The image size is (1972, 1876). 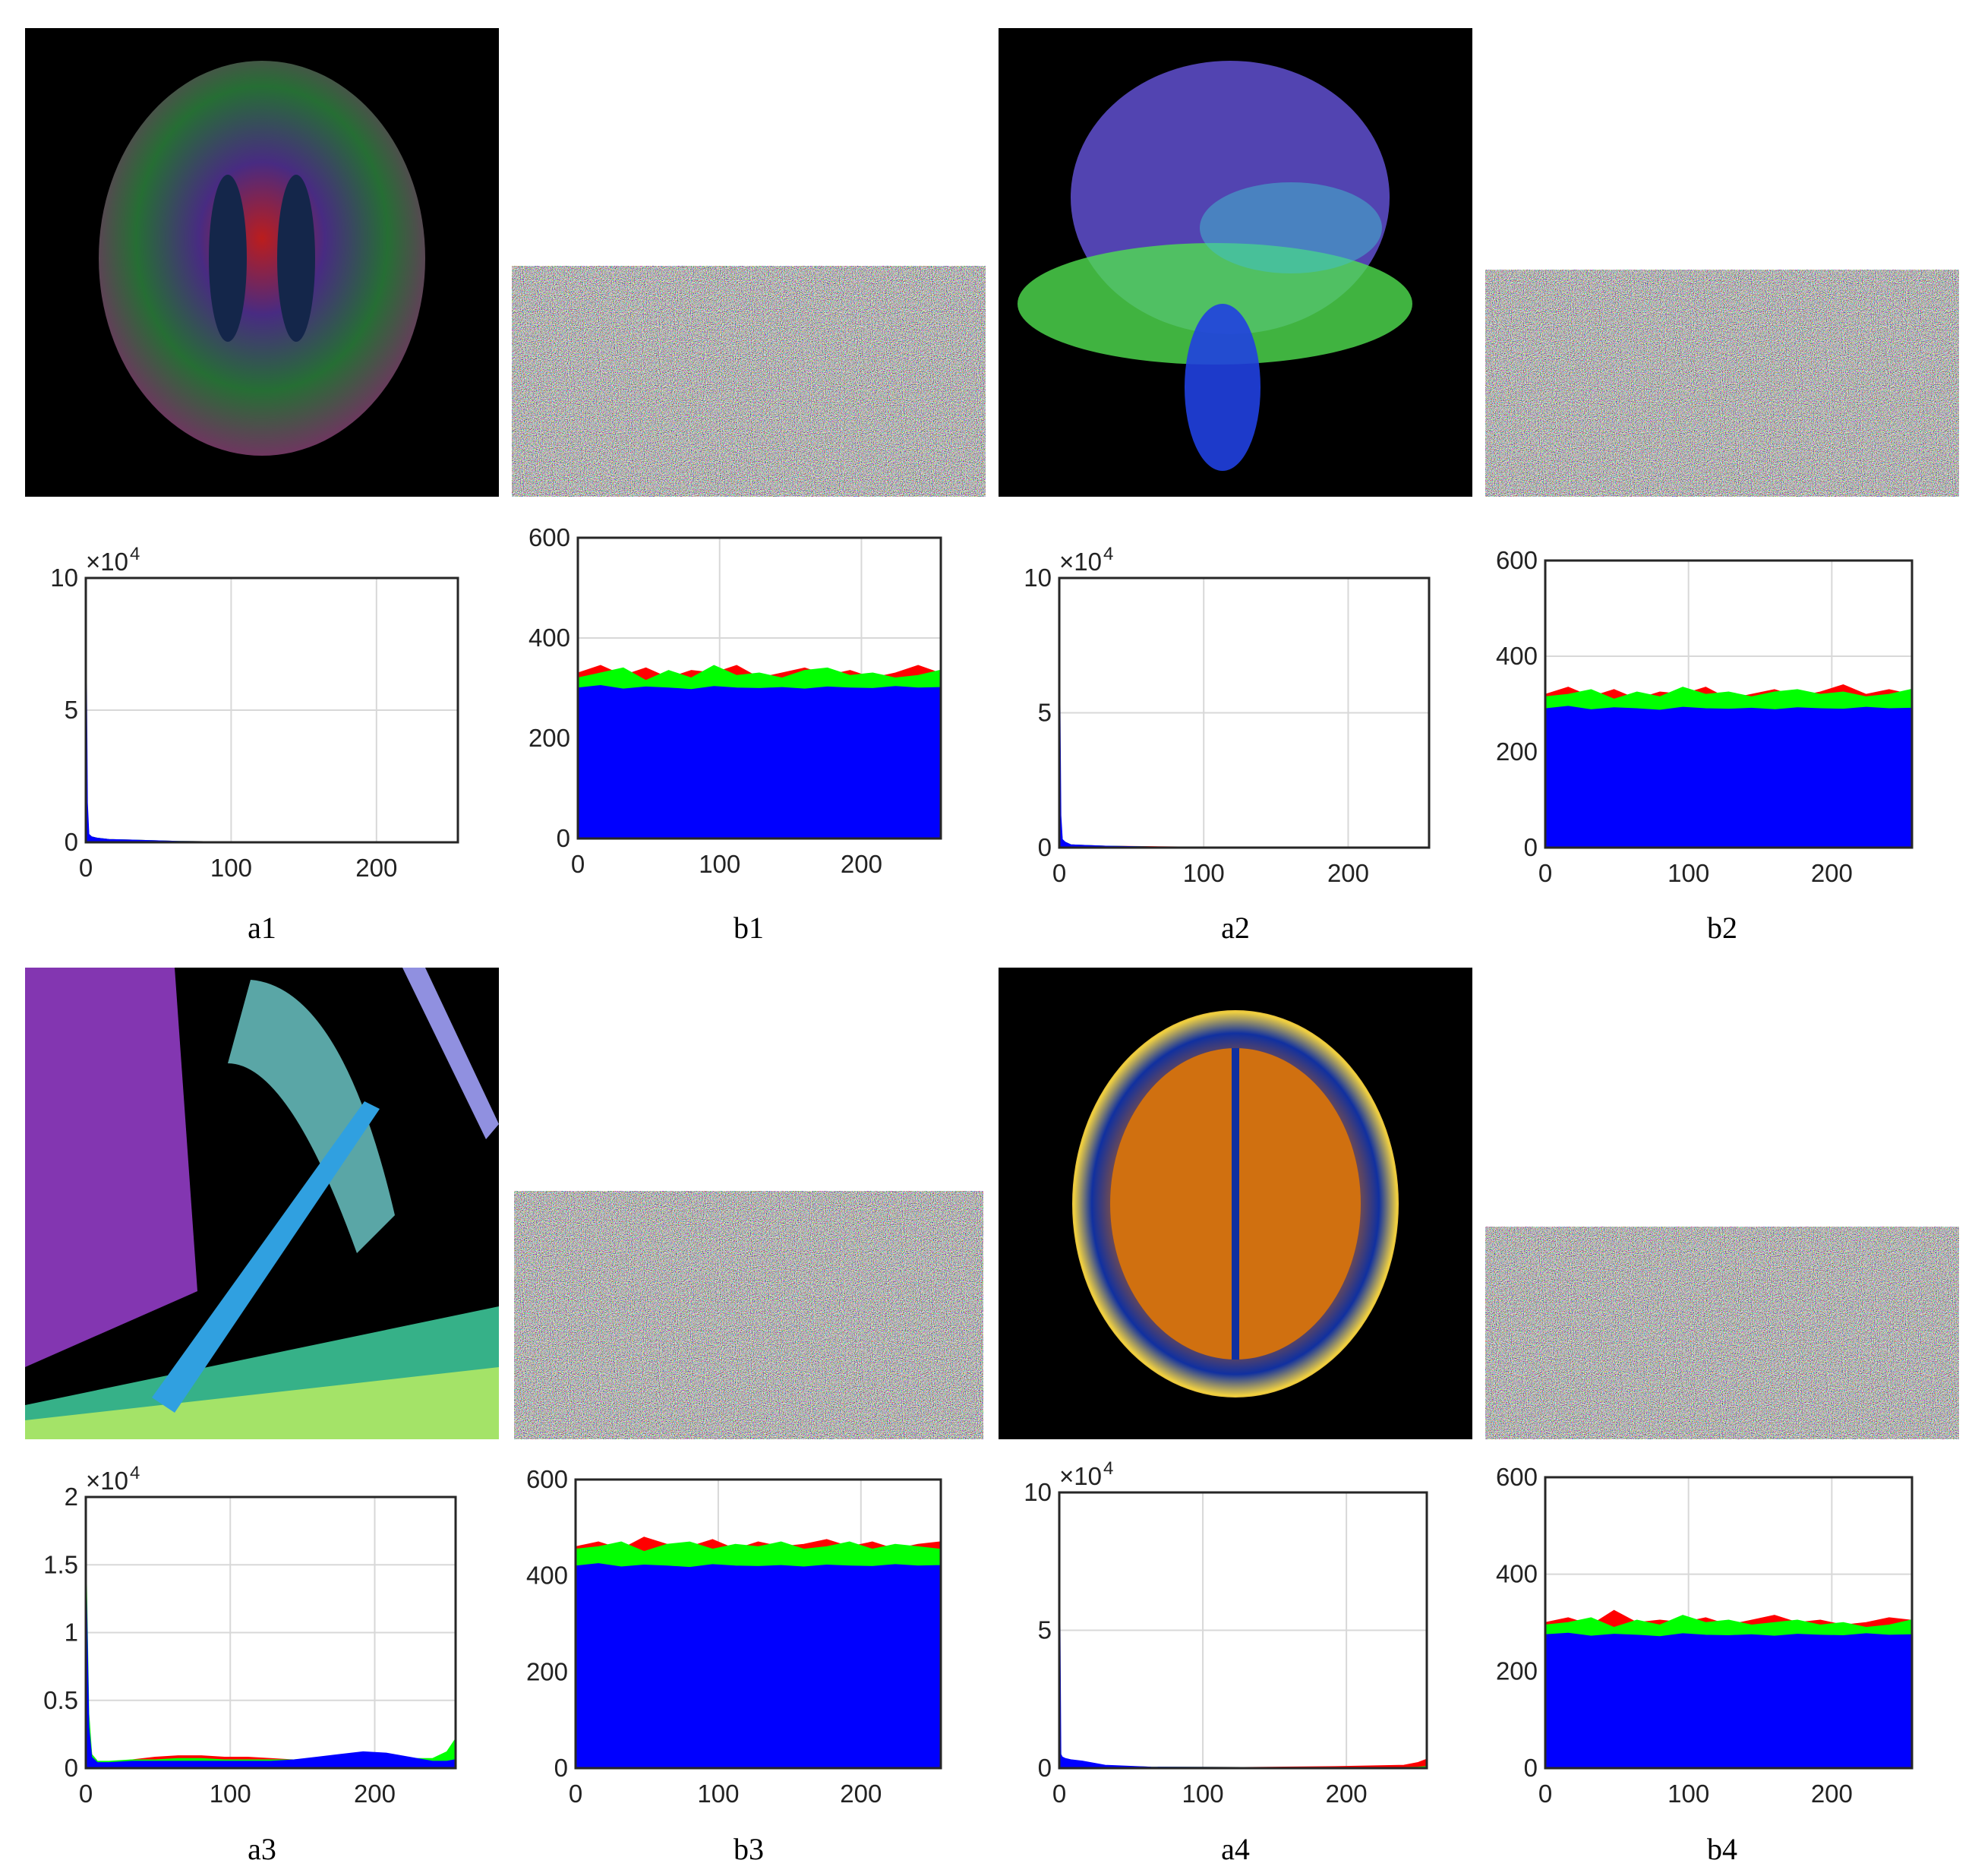 I want to click on panel-caption: b1, so click(x=749, y=928).